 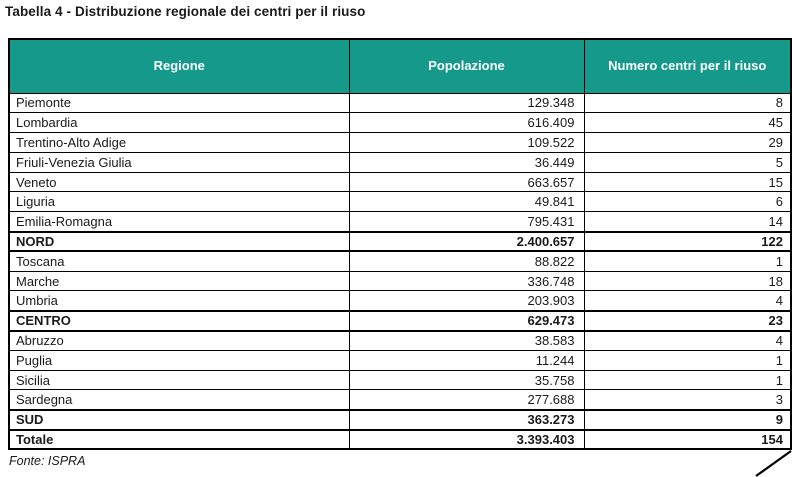 What do you see at coordinates (687, 66) in the screenshot?
I see `header-cell-numero-centri: Numero centri per il riuso` at bounding box center [687, 66].